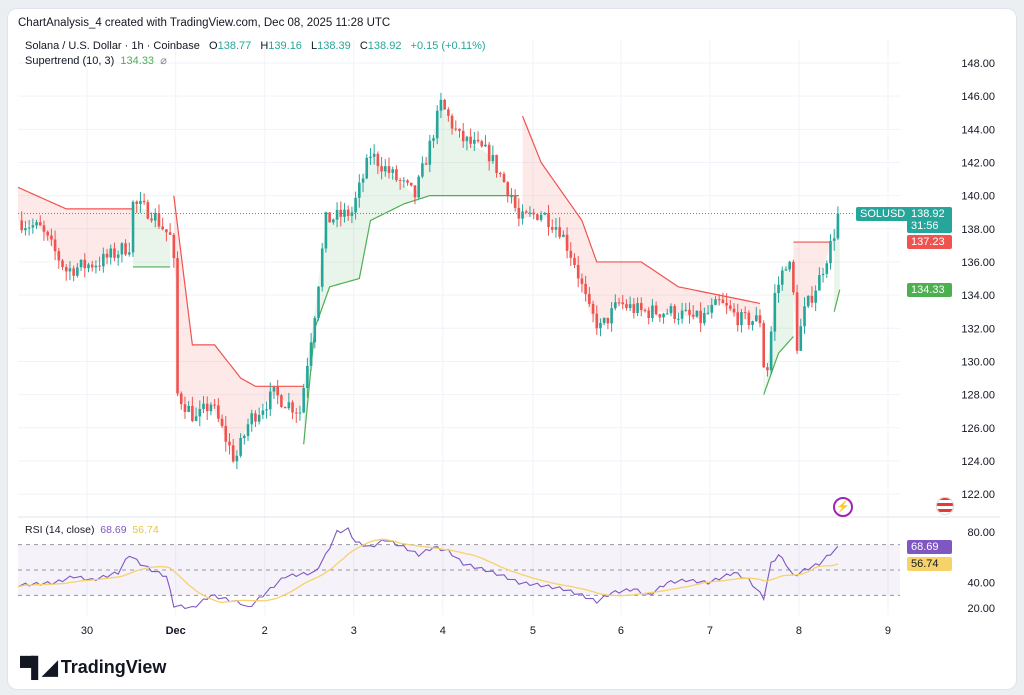 The image size is (1024, 695). I want to click on supertrend-down-tag: 137.23, so click(929, 242).